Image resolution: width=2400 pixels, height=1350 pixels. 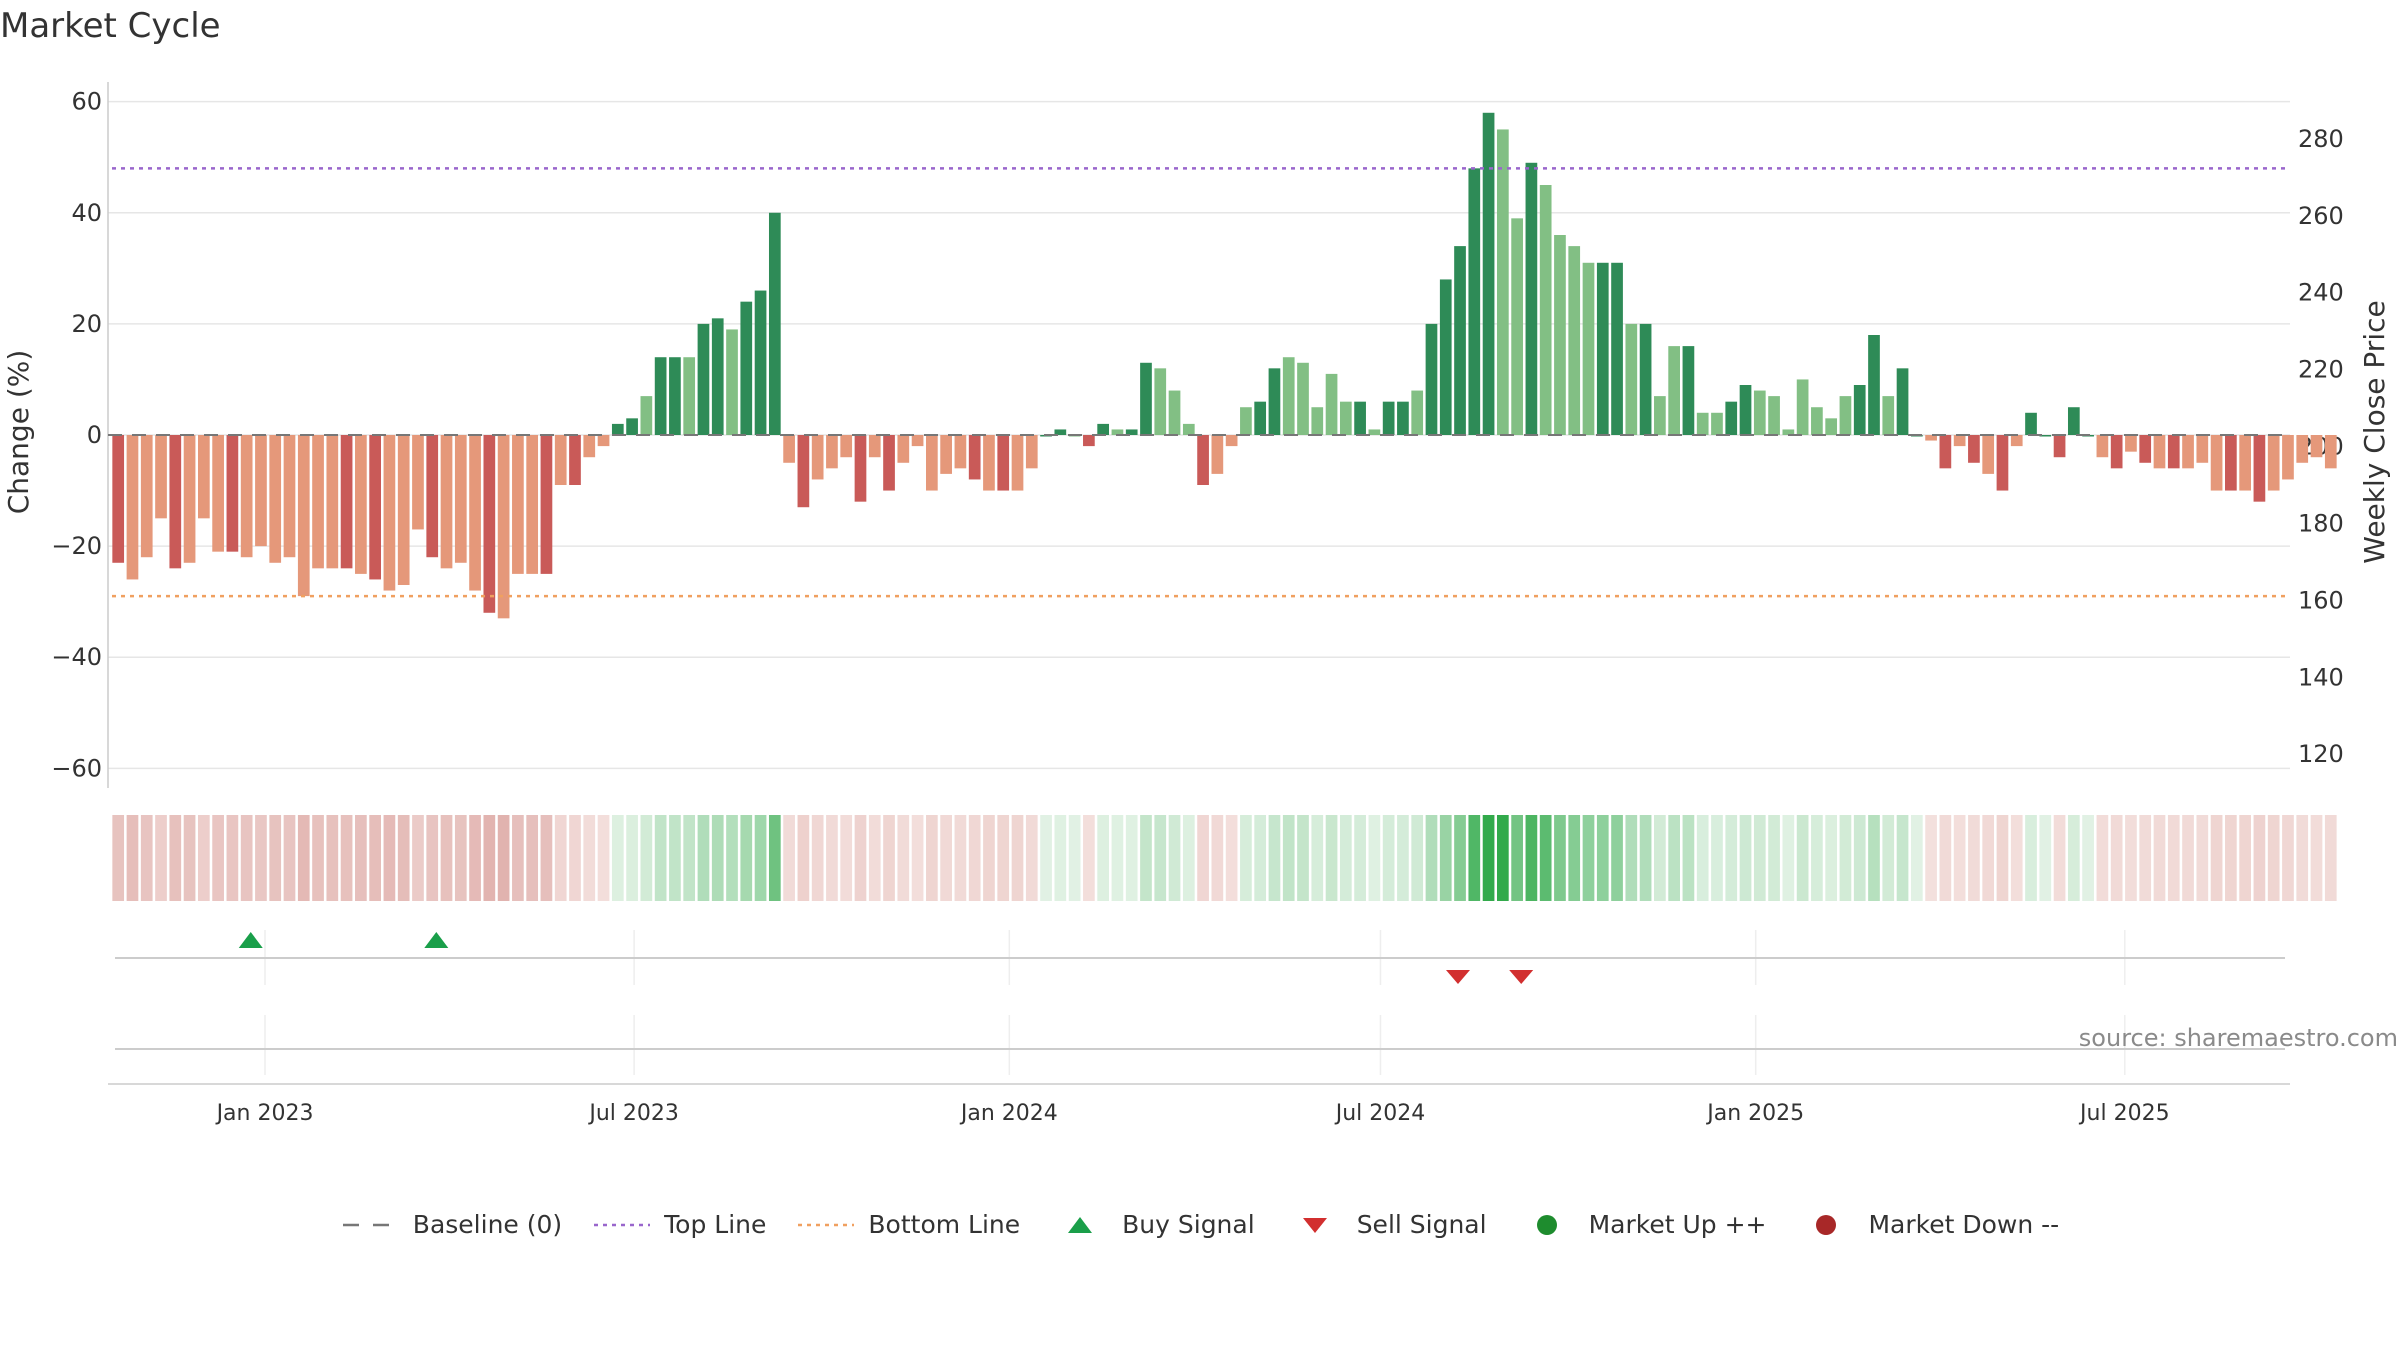 I want to click on legend-label: Top Line, so click(x=715, y=1224).